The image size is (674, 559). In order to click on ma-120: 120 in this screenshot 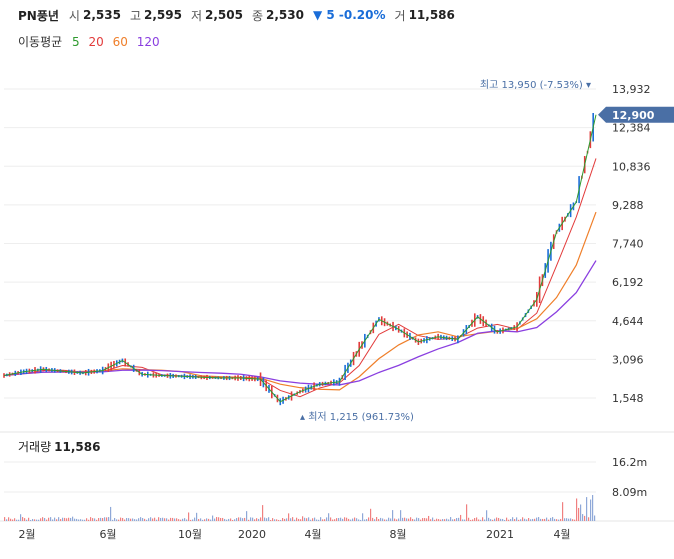, I will do `click(148, 42)`.